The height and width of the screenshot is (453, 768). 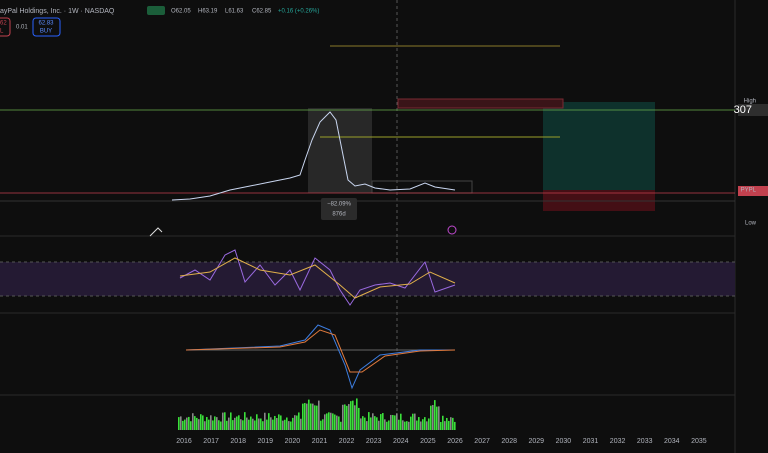 I want to click on x-tick-label: 2032, so click(x=618, y=441).